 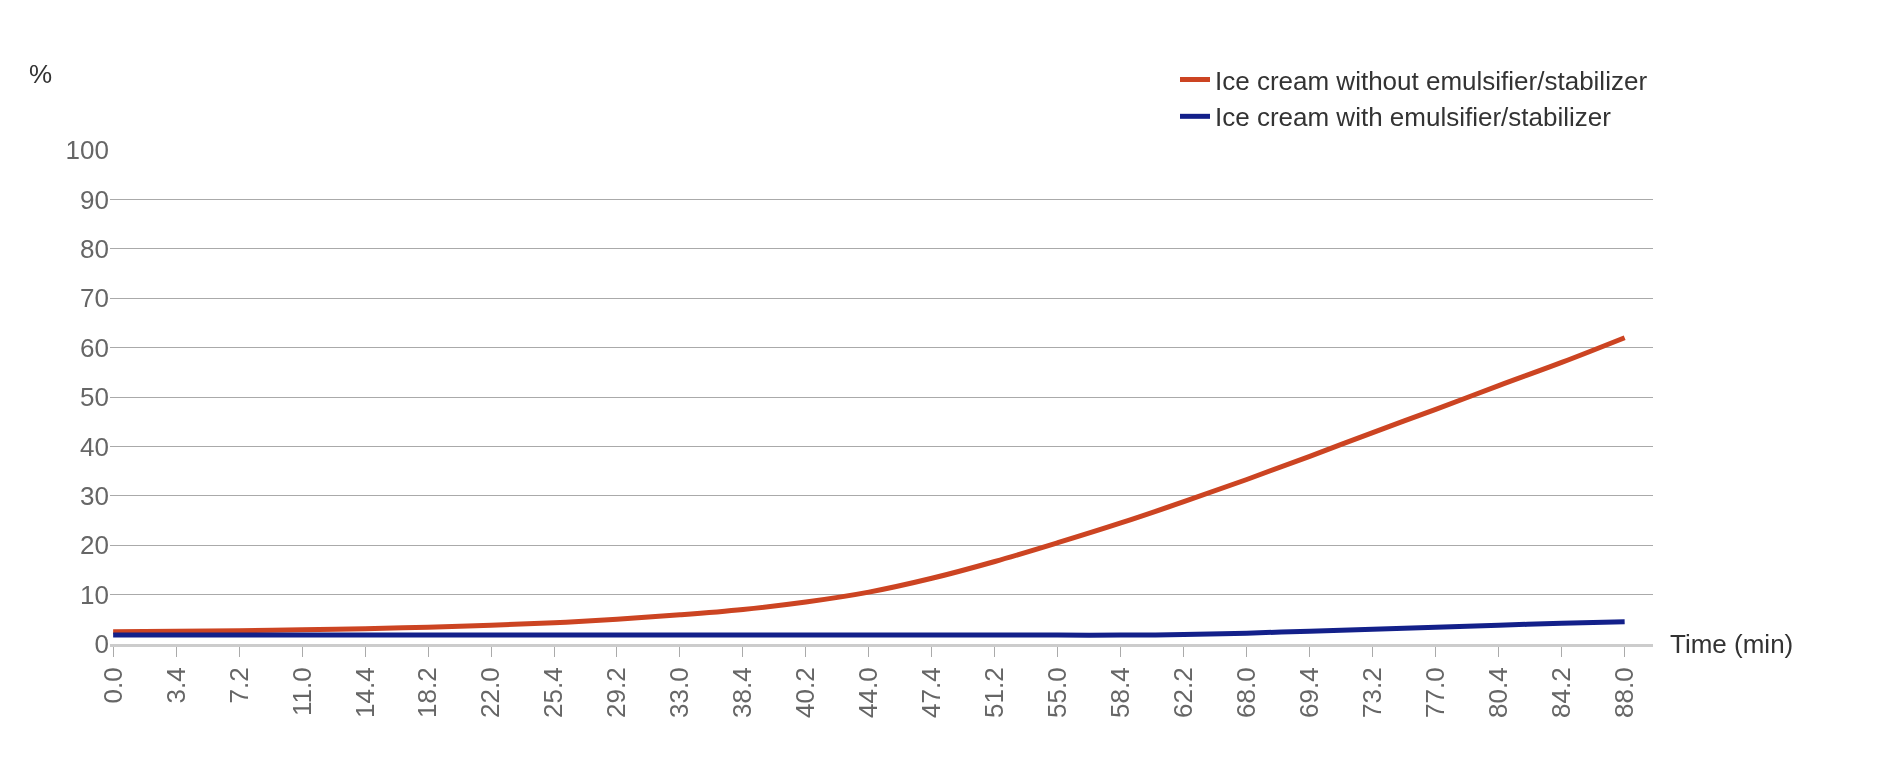 What do you see at coordinates (94, 594) in the screenshot?
I see `y-tick-label: 10` at bounding box center [94, 594].